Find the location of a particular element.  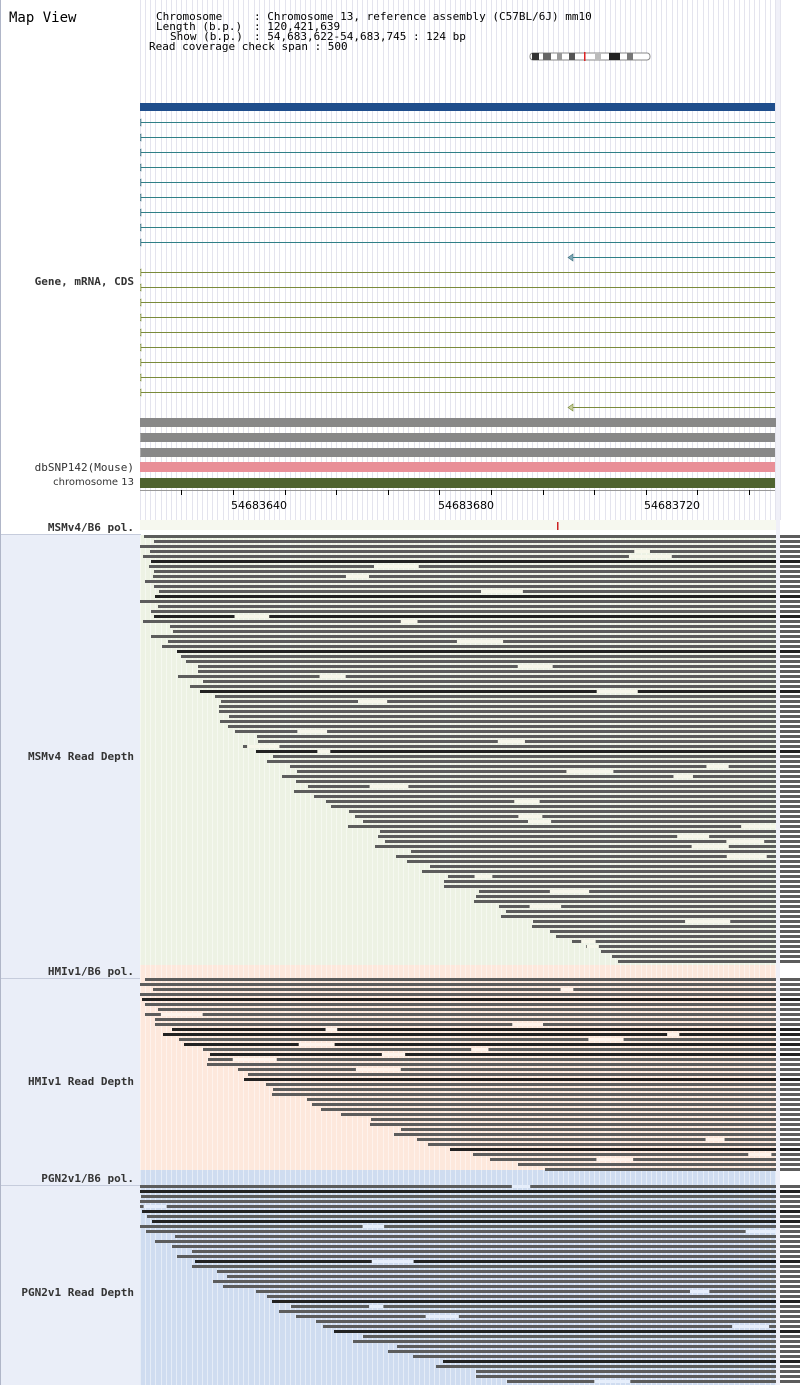

ruler-tick-label: 54683680 is located at coordinates (466, 505).